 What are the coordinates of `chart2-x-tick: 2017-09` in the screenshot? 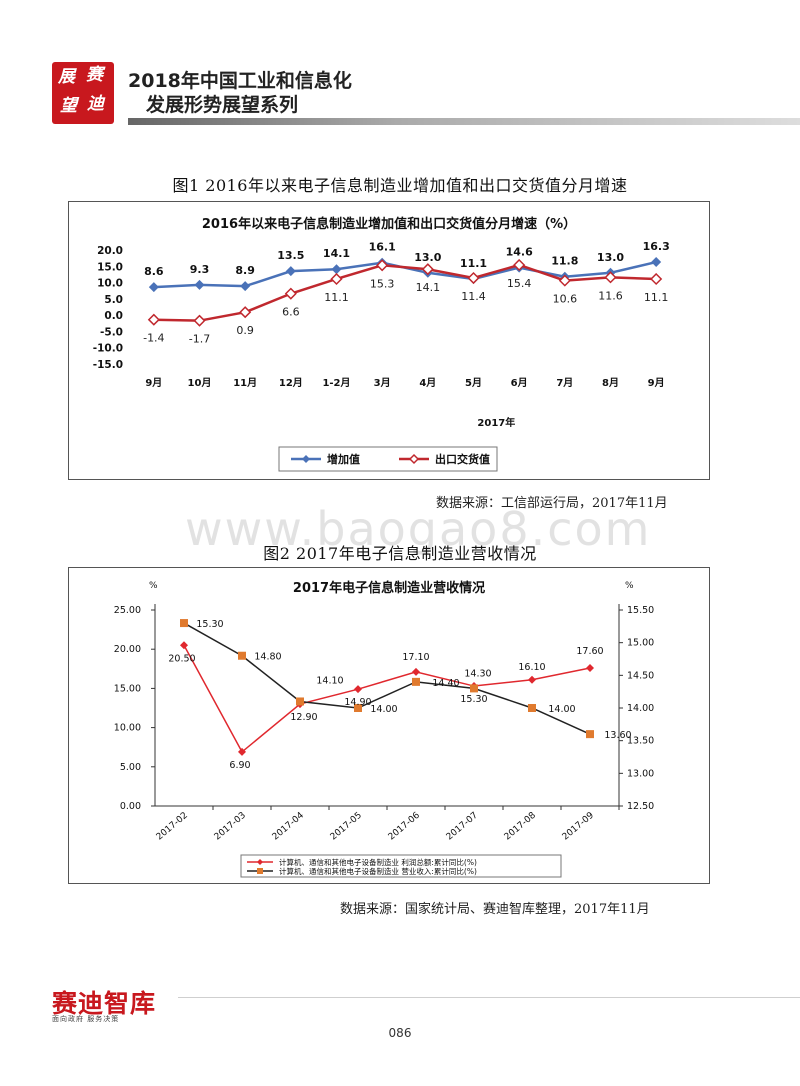 It's located at (578, 826).